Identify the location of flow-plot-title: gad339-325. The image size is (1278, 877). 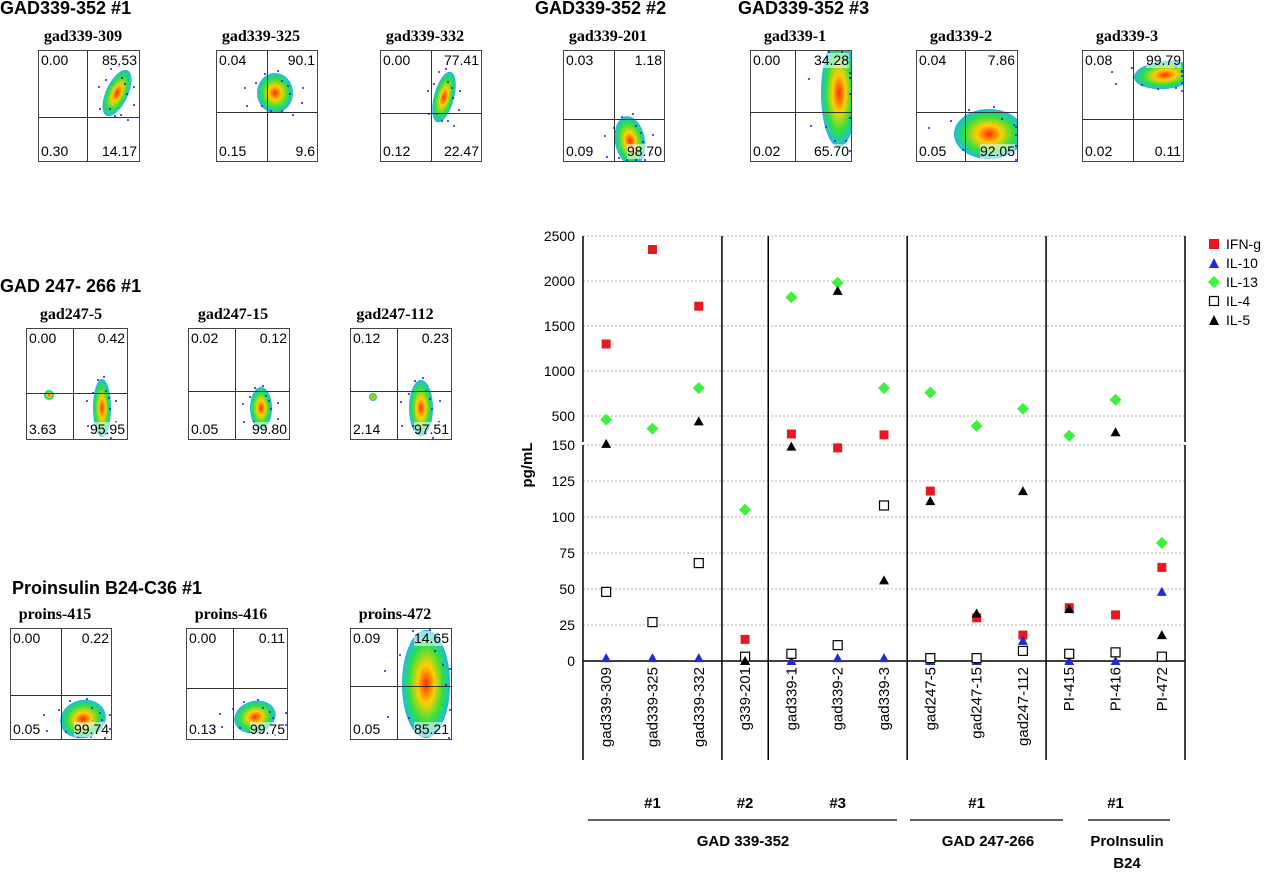
(261, 36).